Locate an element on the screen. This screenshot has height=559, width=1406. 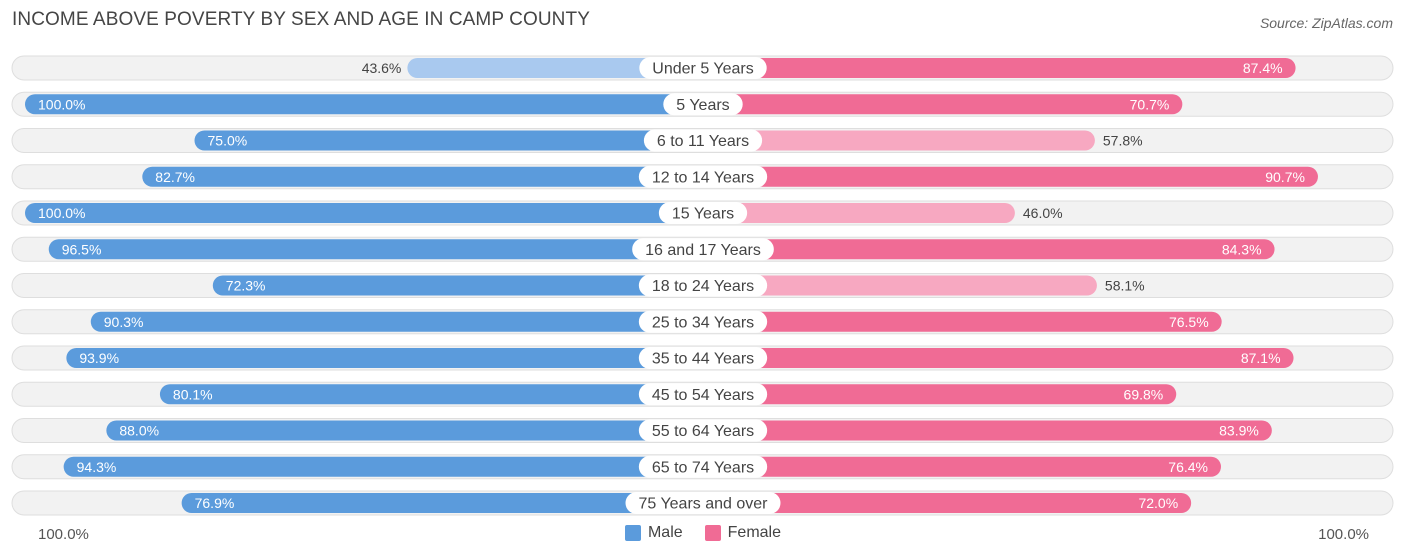
category-label: 15 Years is located at coordinates (703, 214).